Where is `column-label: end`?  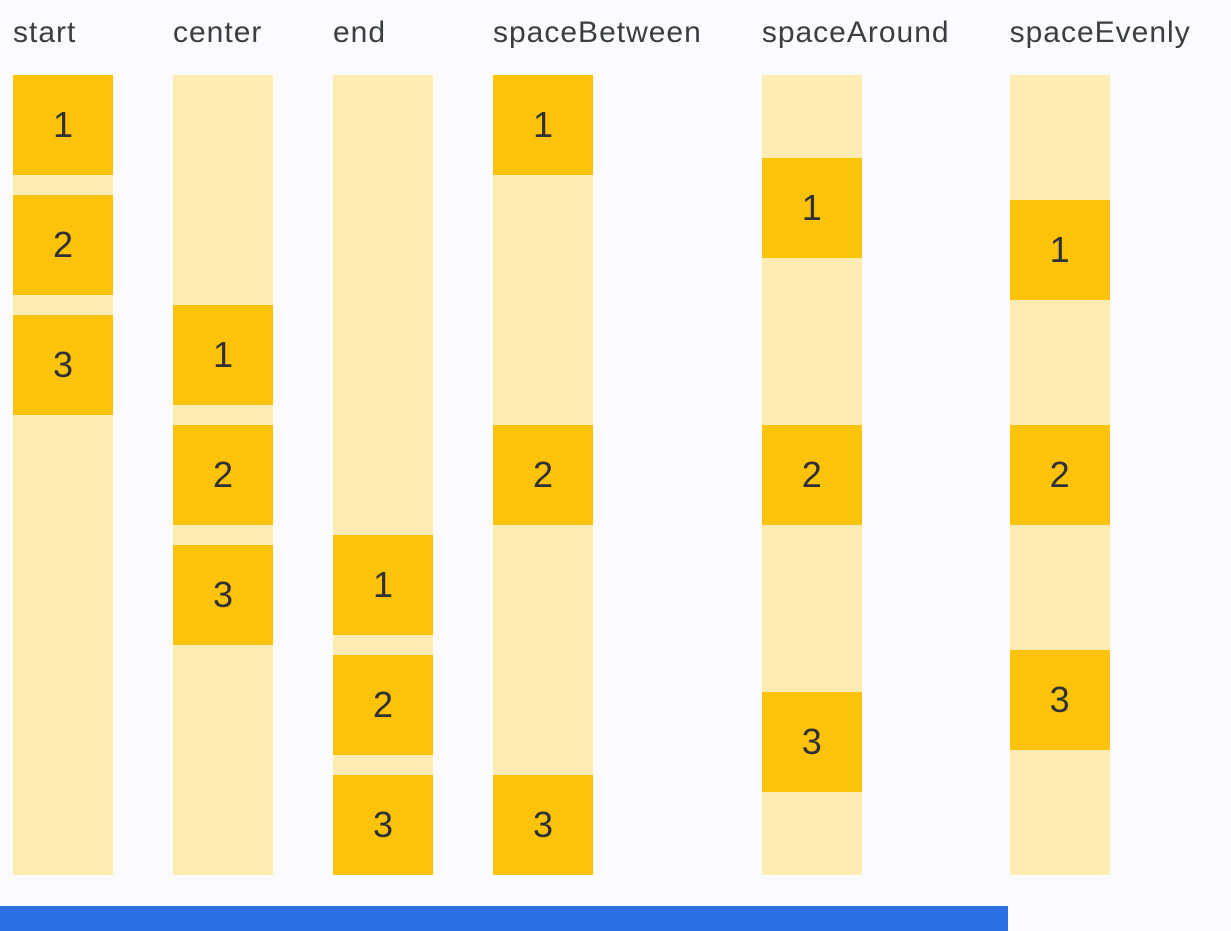
column-label: end is located at coordinates (360, 32).